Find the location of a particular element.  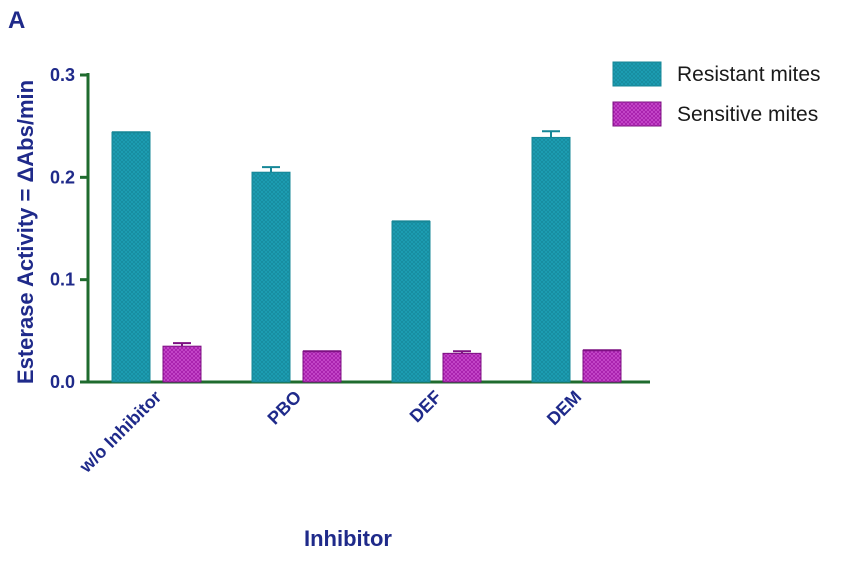

panel-label: A is located at coordinates (16, 20).